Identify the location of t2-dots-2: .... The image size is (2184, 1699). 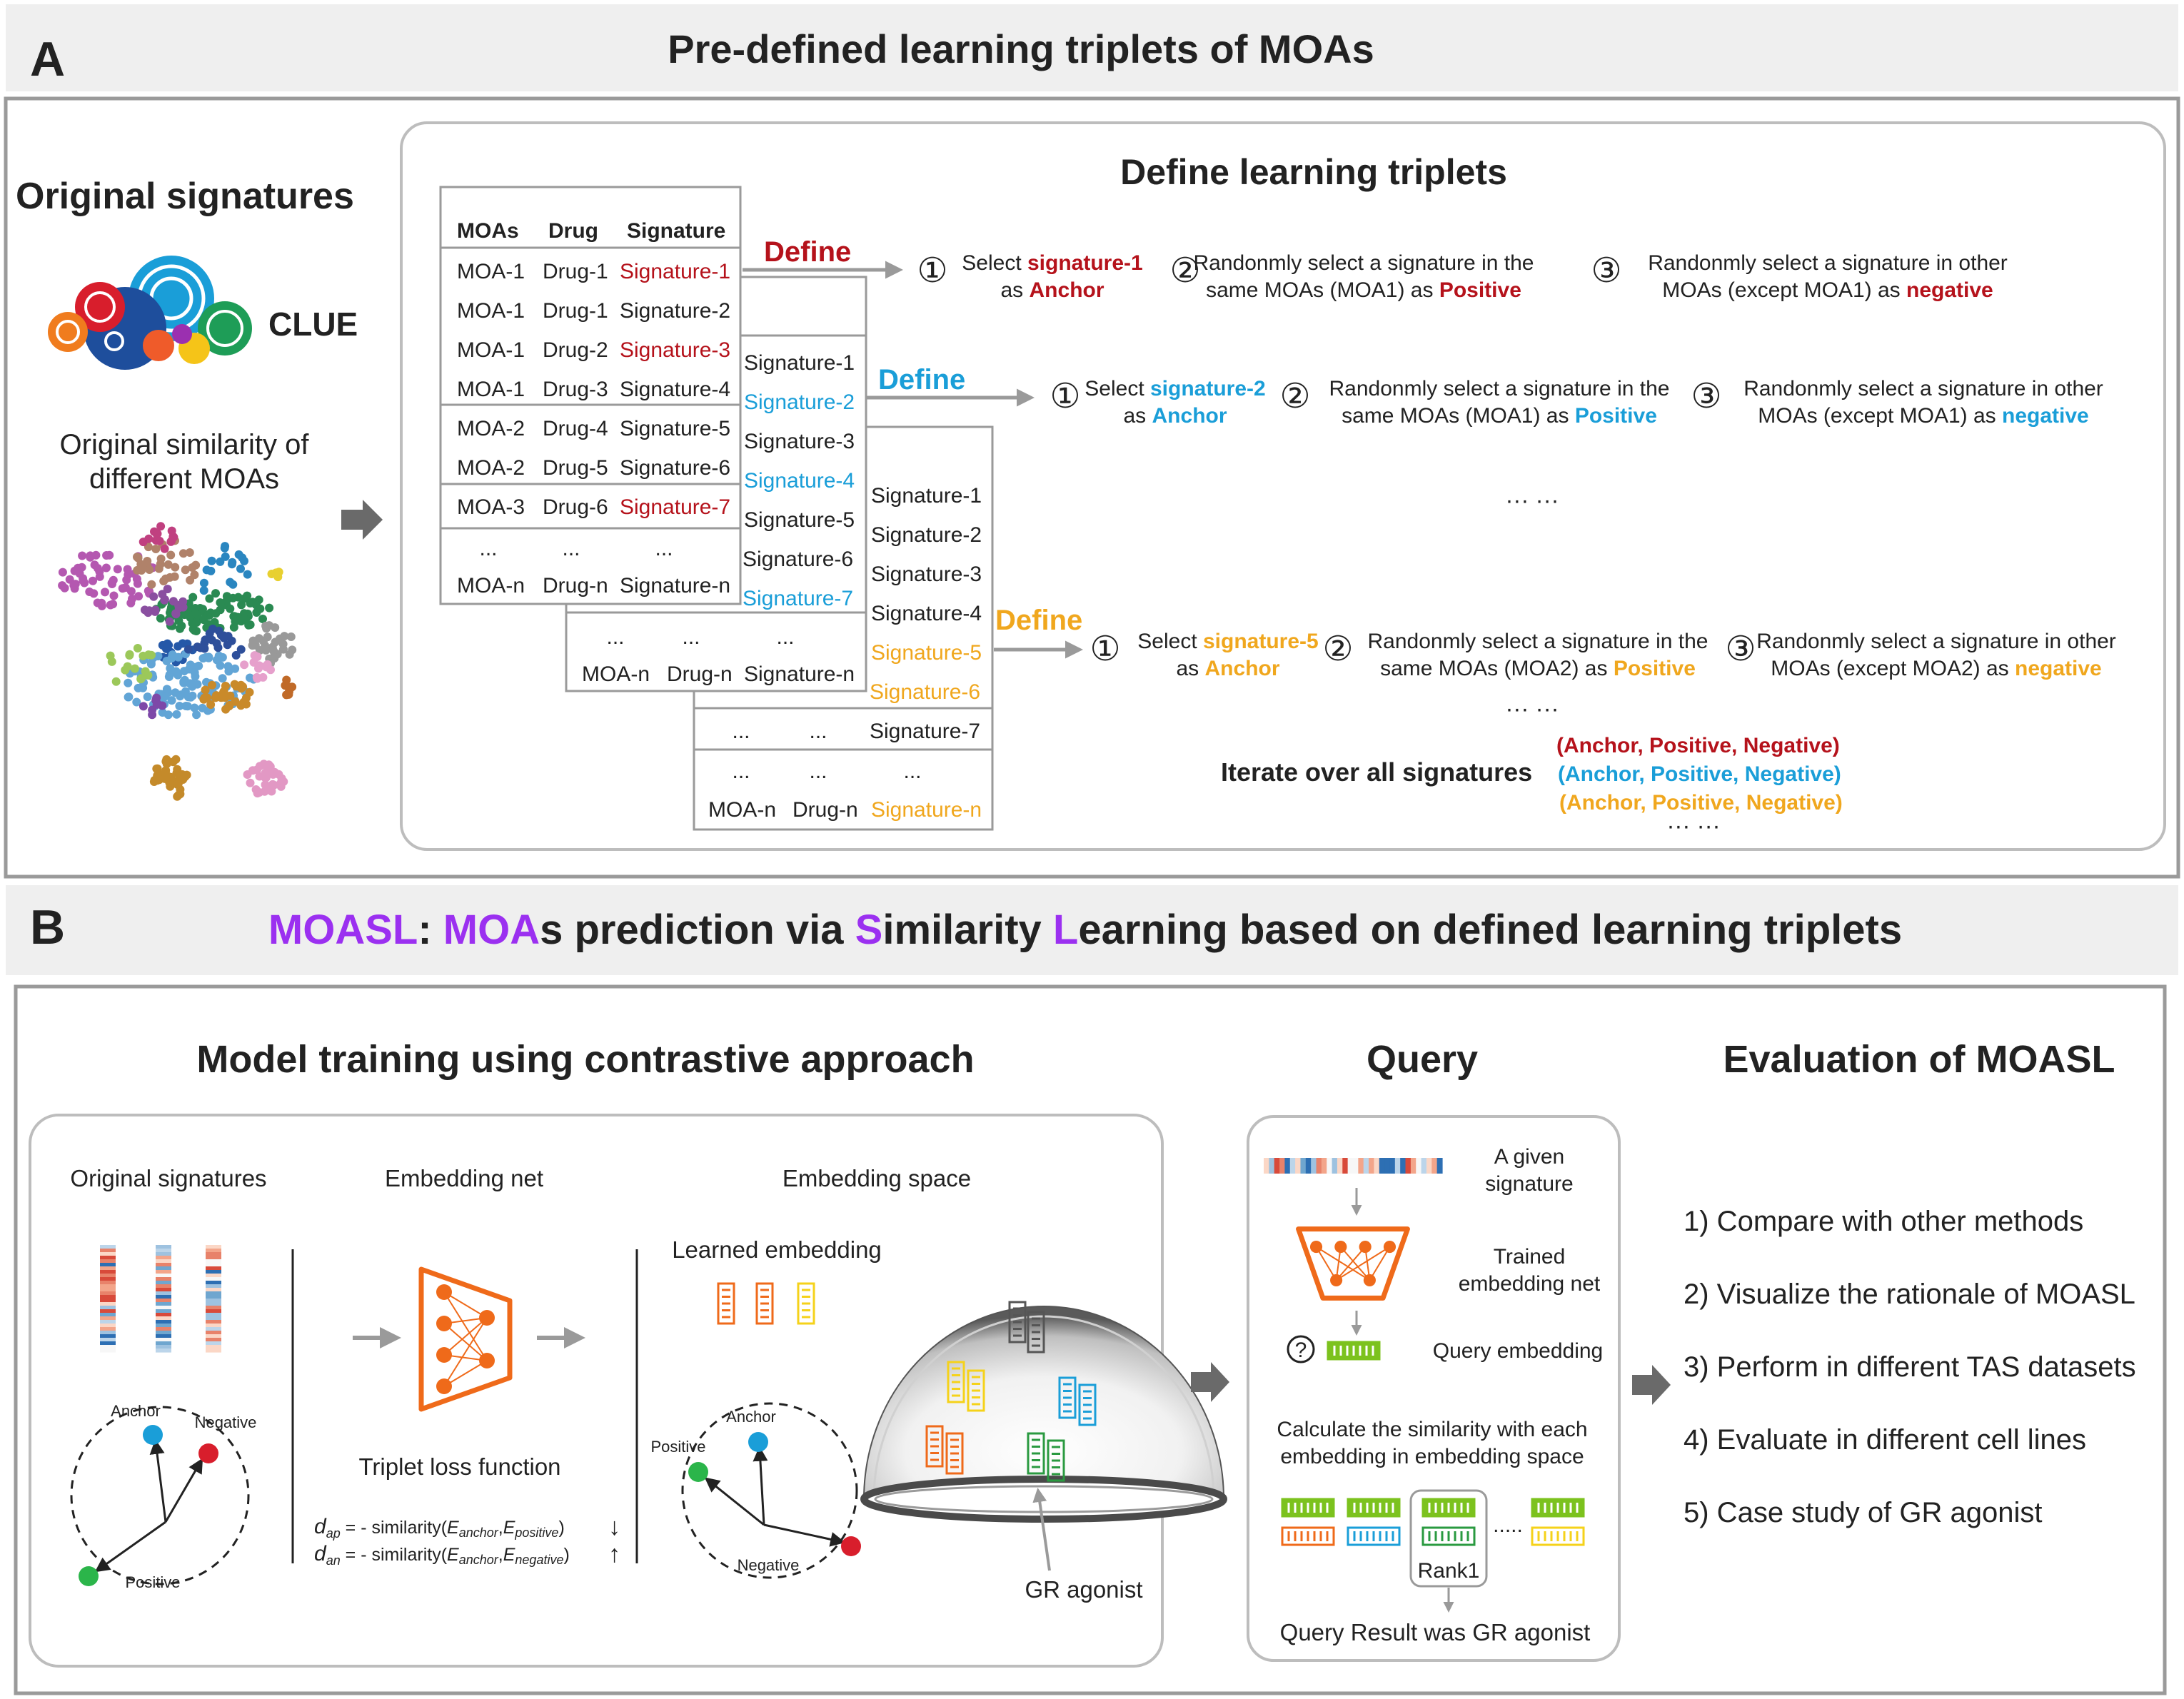
(691, 637).